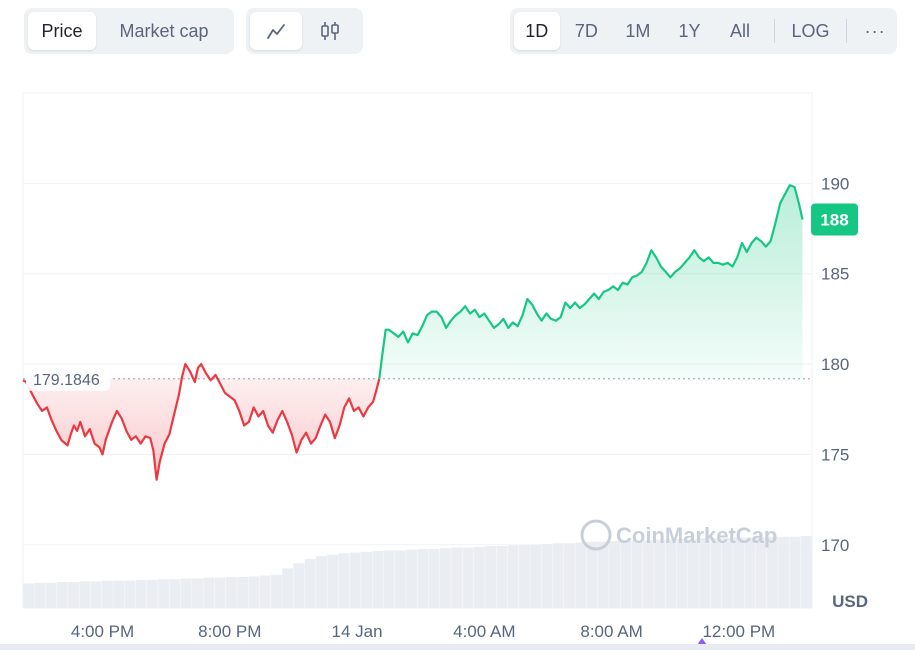  I want to click on tab-price: Price, so click(62, 31).